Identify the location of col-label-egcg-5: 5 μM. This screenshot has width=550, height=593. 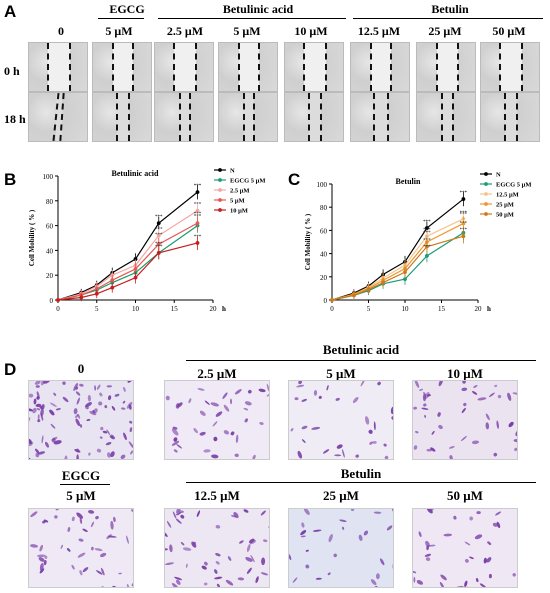
(119, 31).